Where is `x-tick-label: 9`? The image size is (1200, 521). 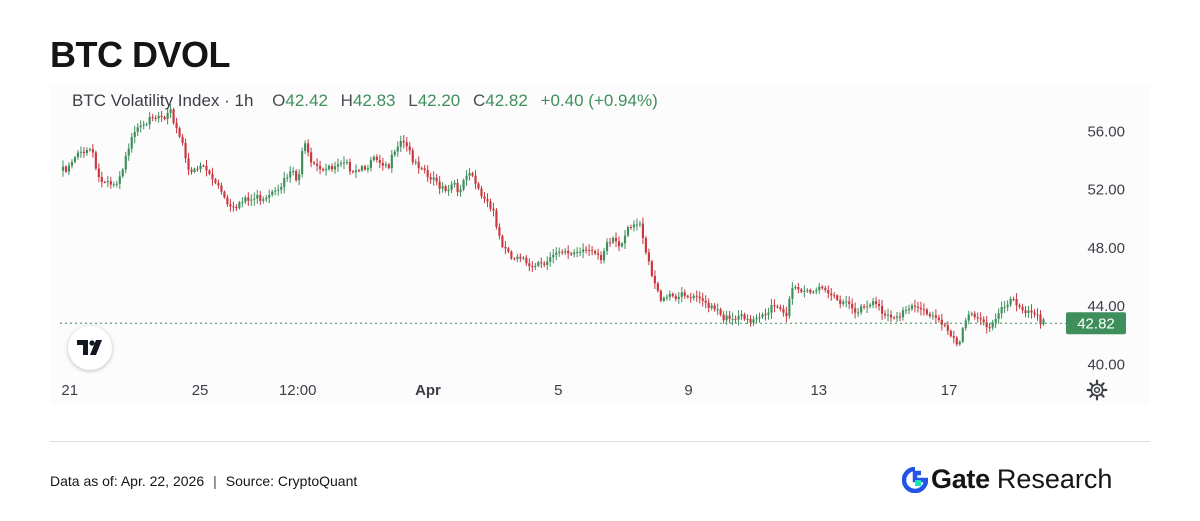 x-tick-label: 9 is located at coordinates (688, 390).